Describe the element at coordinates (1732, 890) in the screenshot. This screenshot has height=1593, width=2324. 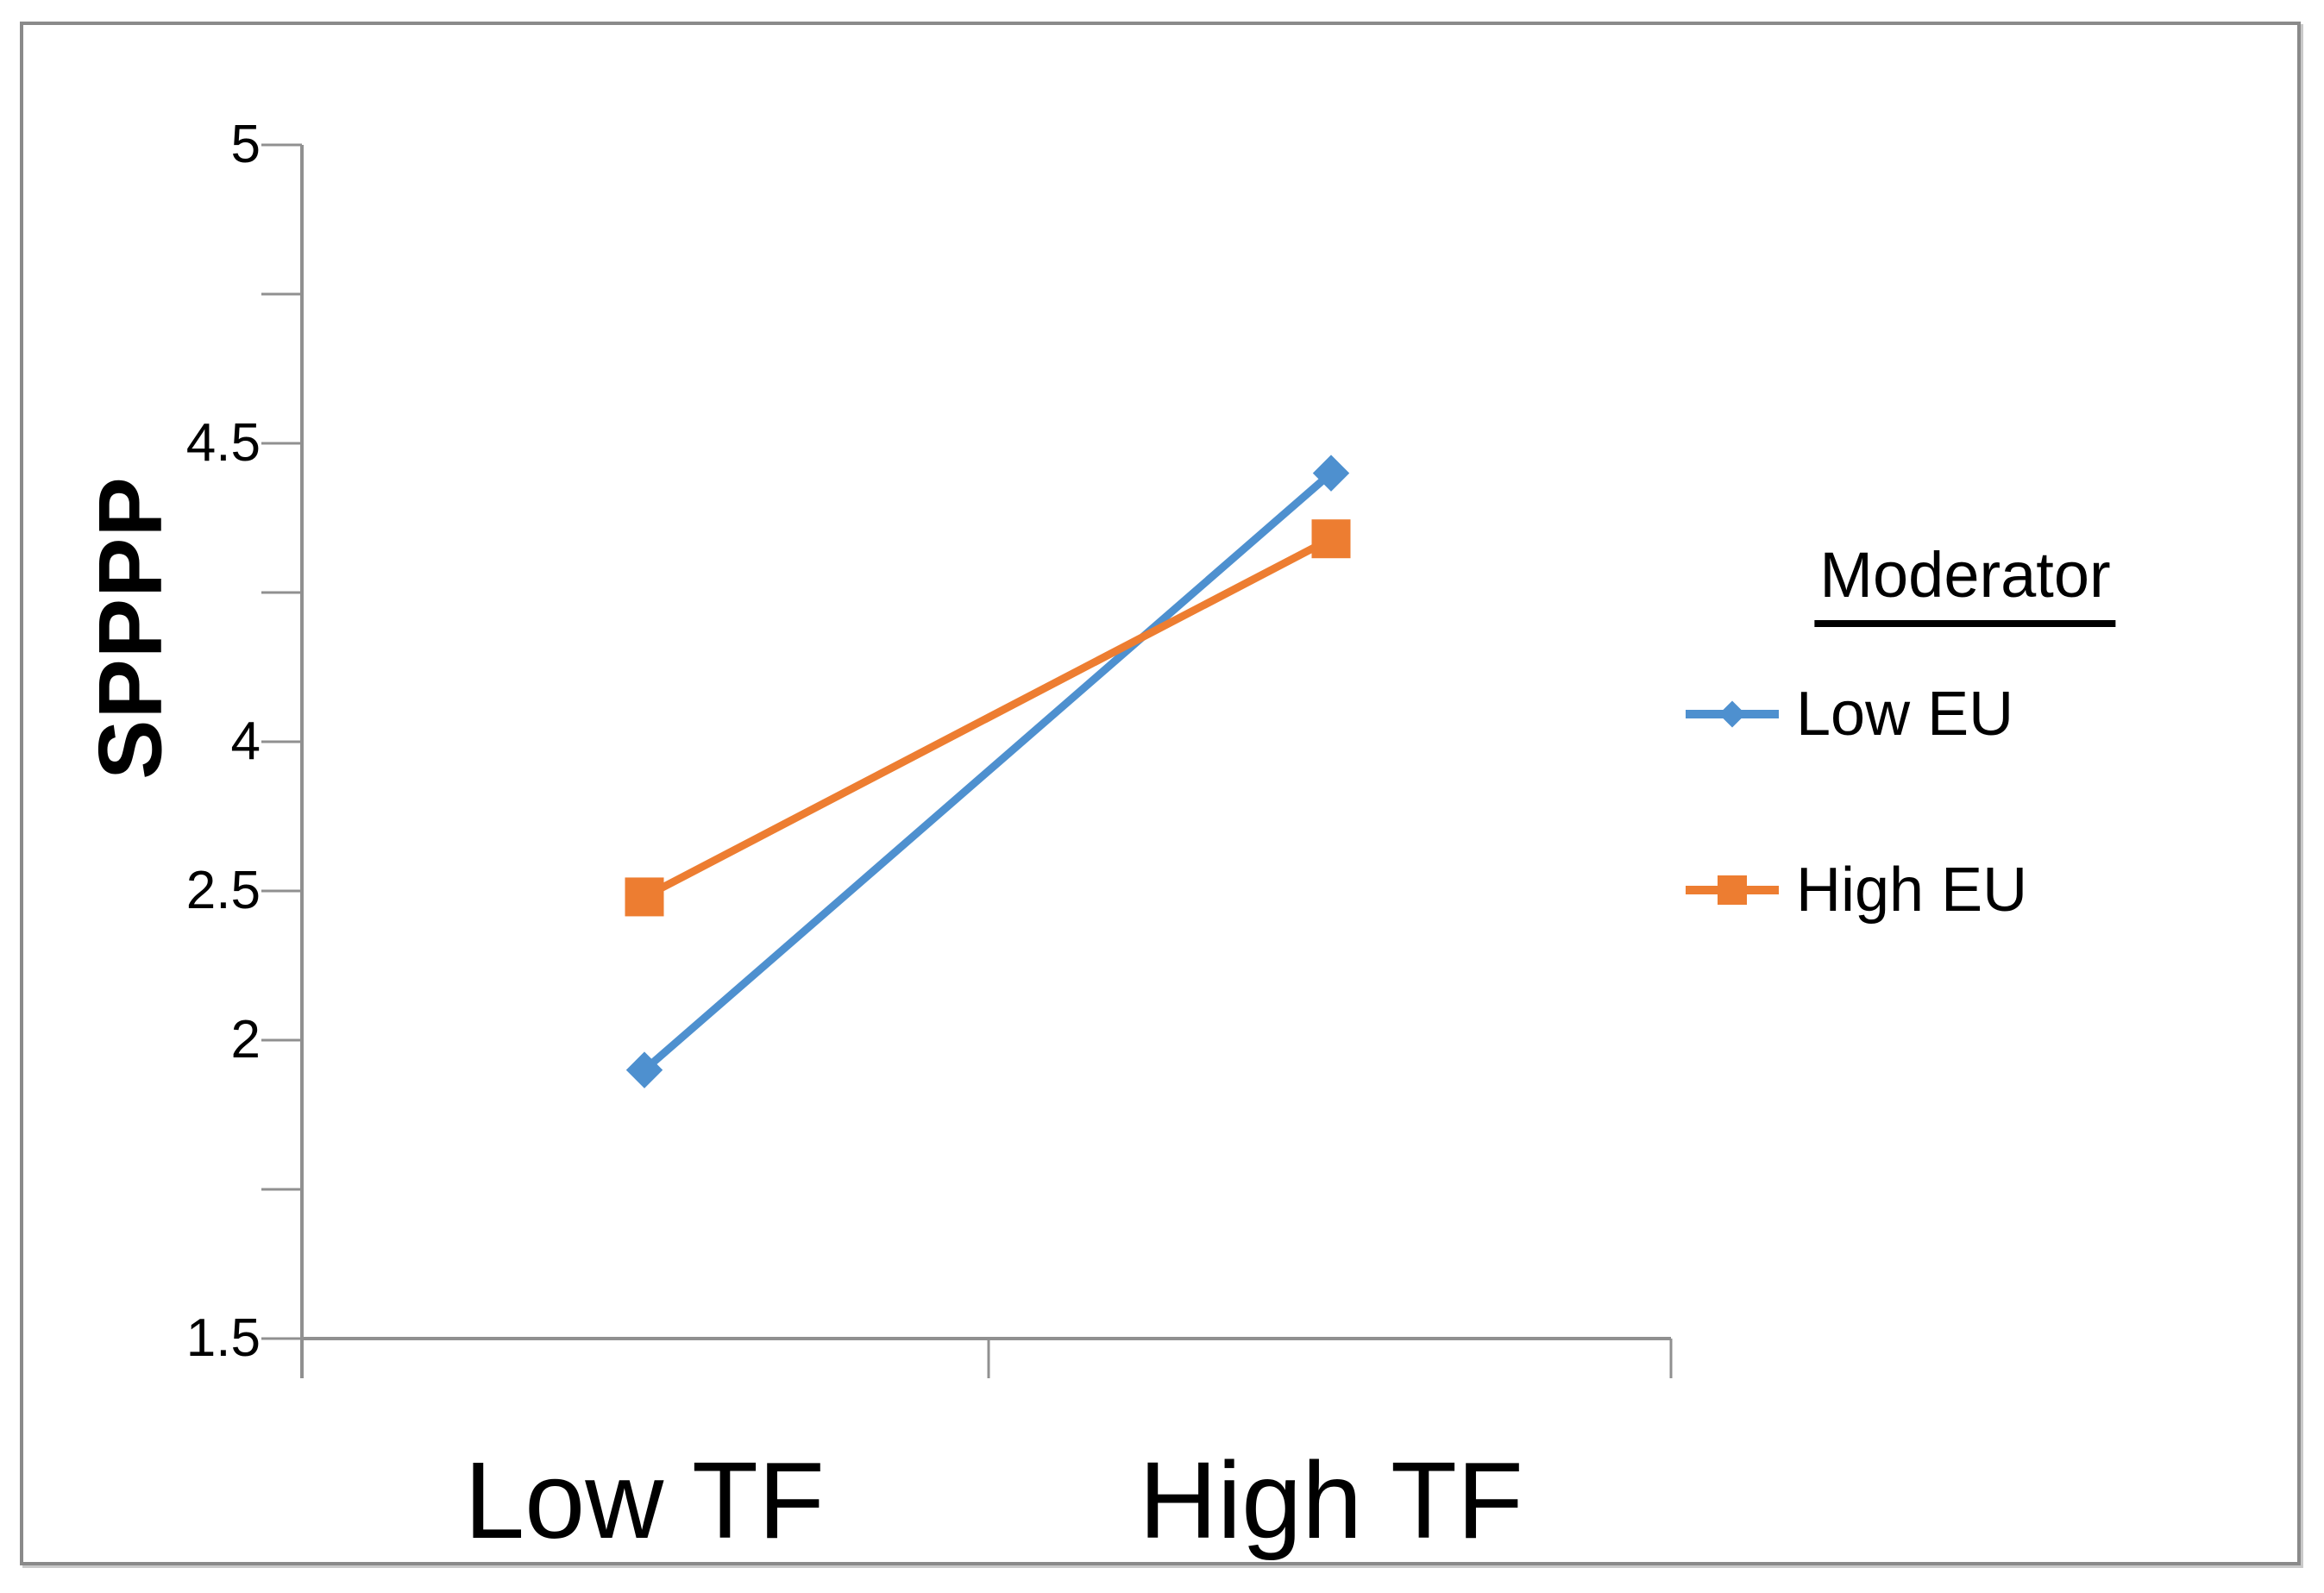
I see `legend-key-square` at that location.